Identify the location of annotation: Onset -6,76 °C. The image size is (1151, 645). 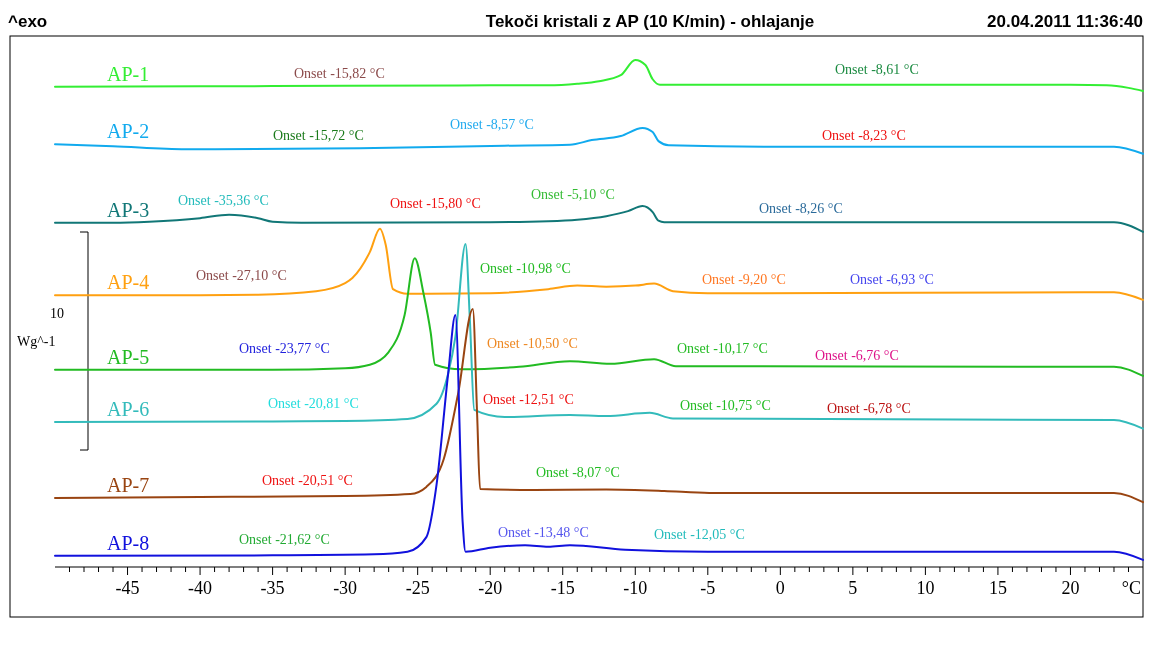
(857, 355).